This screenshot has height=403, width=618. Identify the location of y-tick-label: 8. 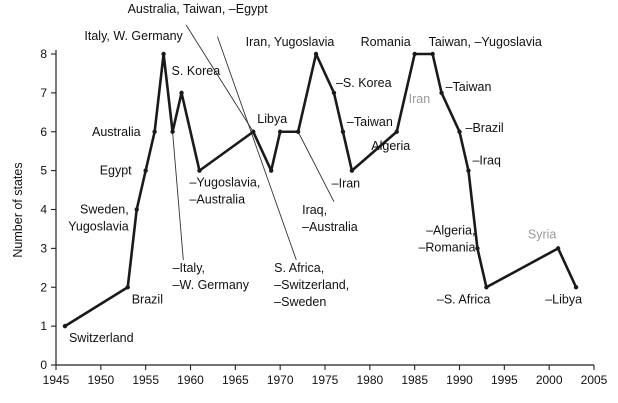
(43, 54).